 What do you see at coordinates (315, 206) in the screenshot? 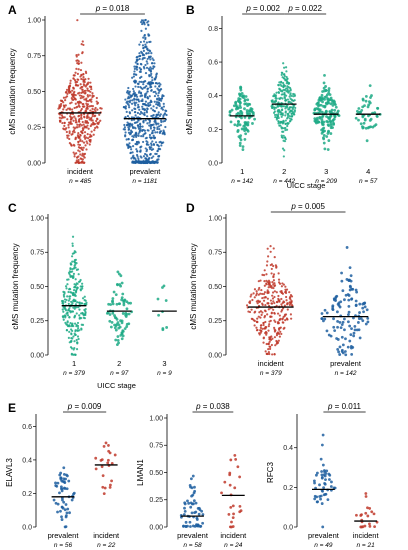
I see `p-value: 0.005` at bounding box center [315, 206].